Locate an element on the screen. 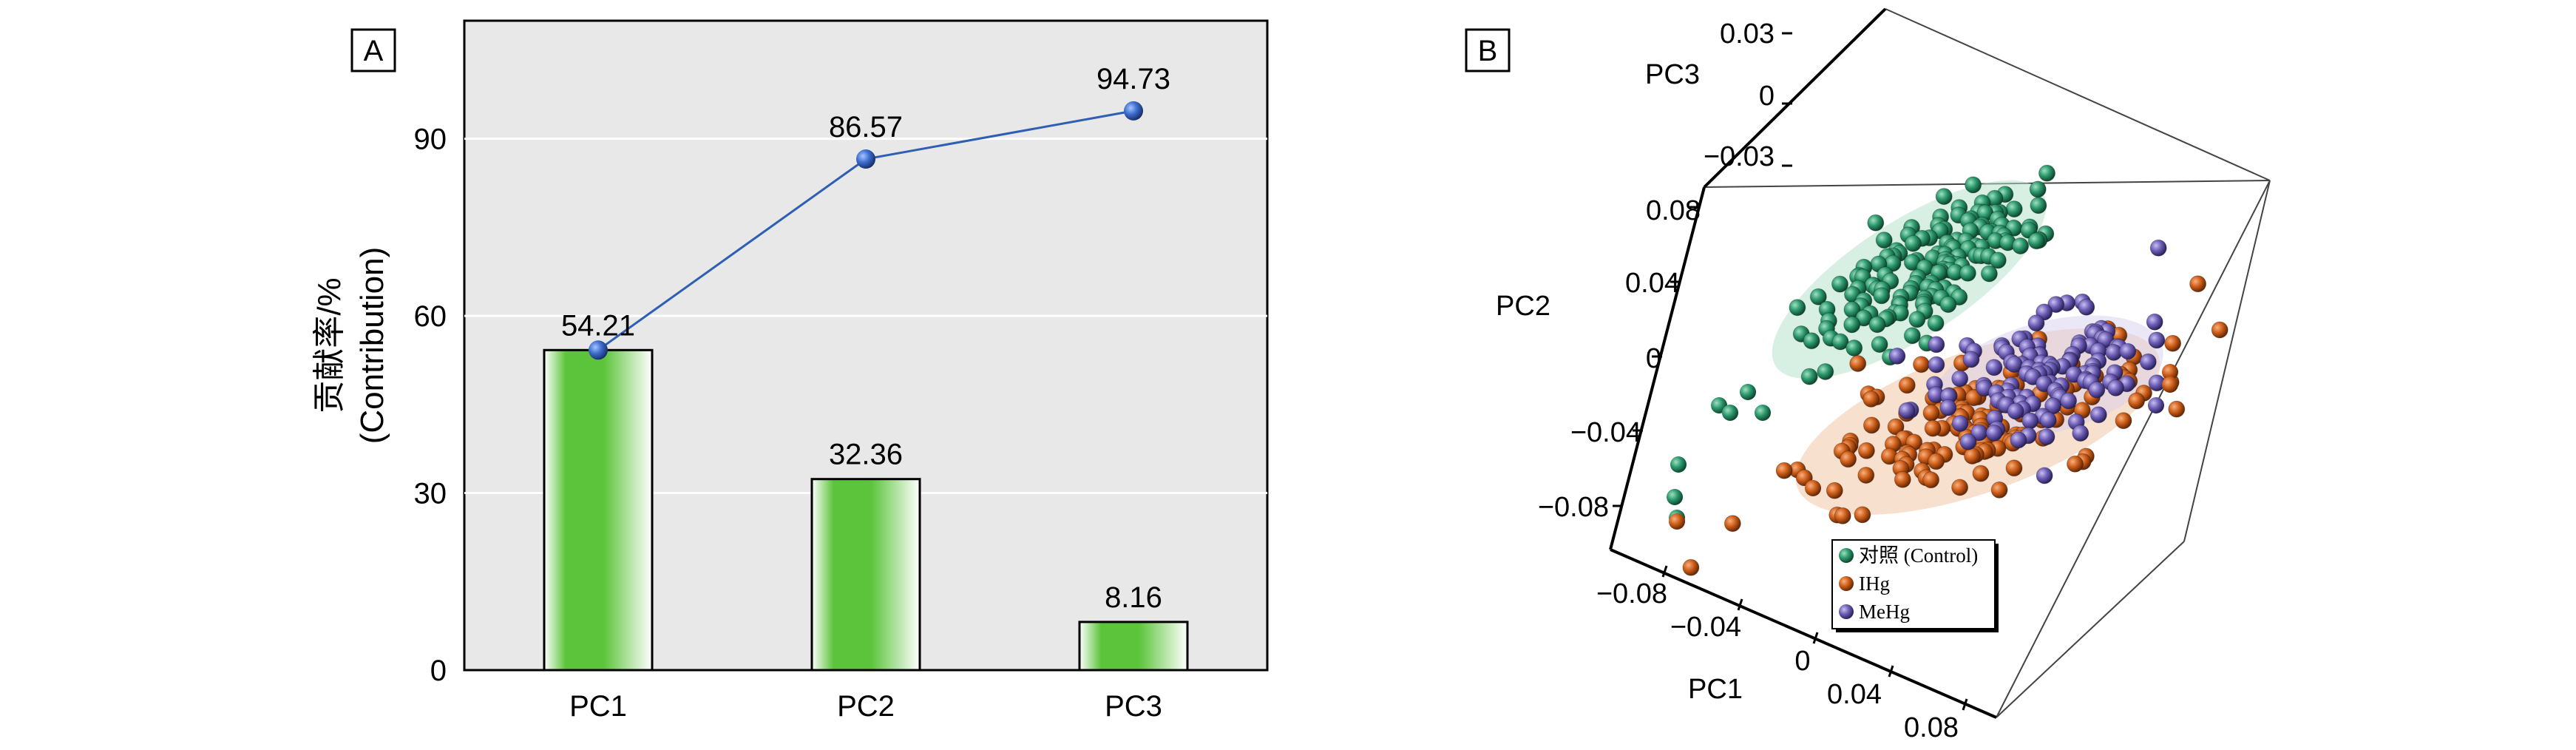 This screenshot has height=750, width=2576. bar-value-label: 32.36 is located at coordinates (866, 455).